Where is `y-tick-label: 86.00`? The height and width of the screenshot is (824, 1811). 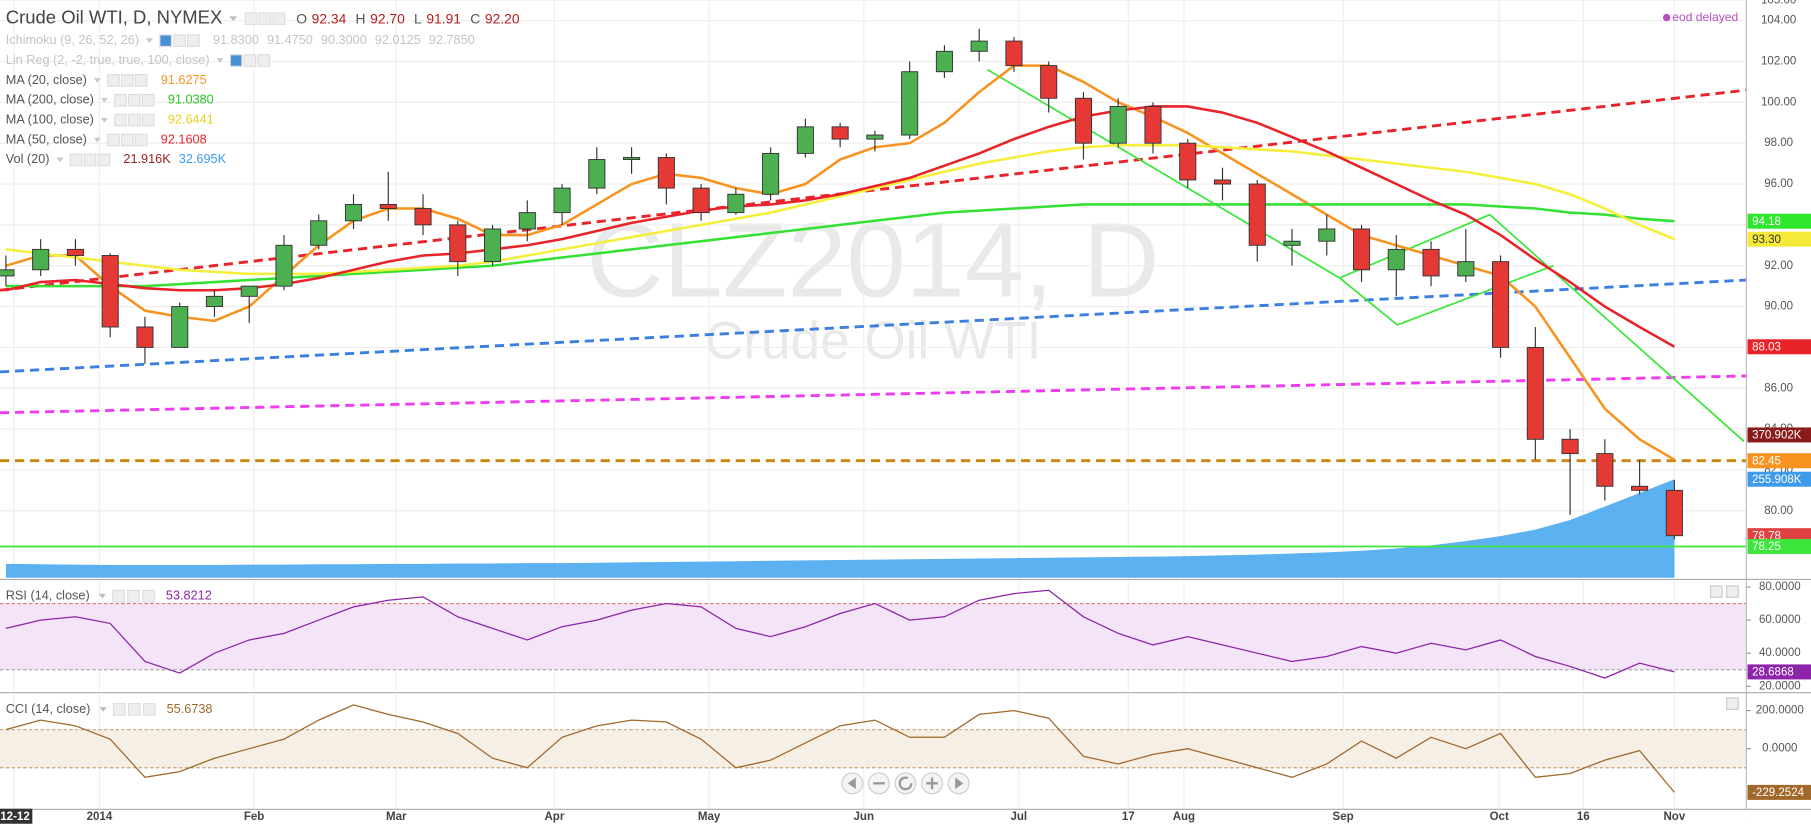 y-tick-label: 86.00 is located at coordinates (1778, 388).